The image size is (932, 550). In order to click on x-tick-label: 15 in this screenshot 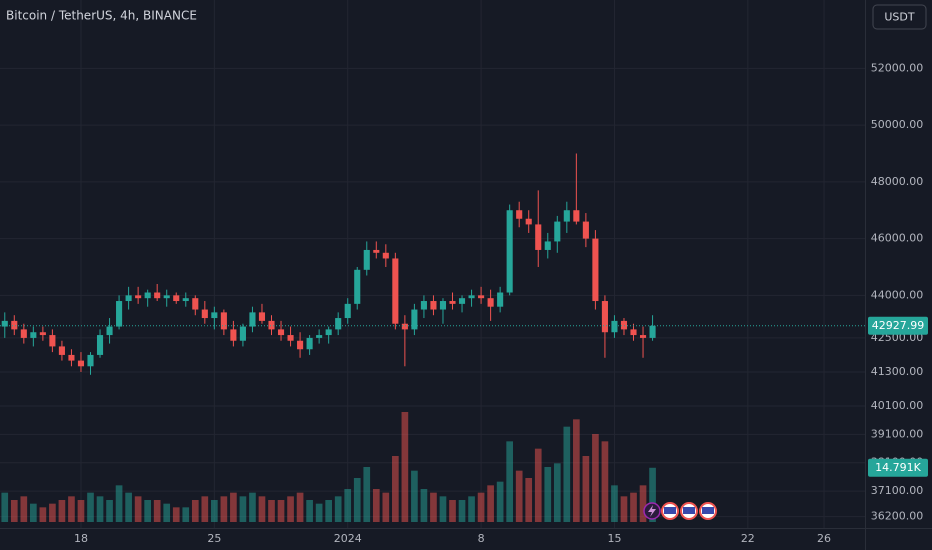, I will do `click(614, 538)`.